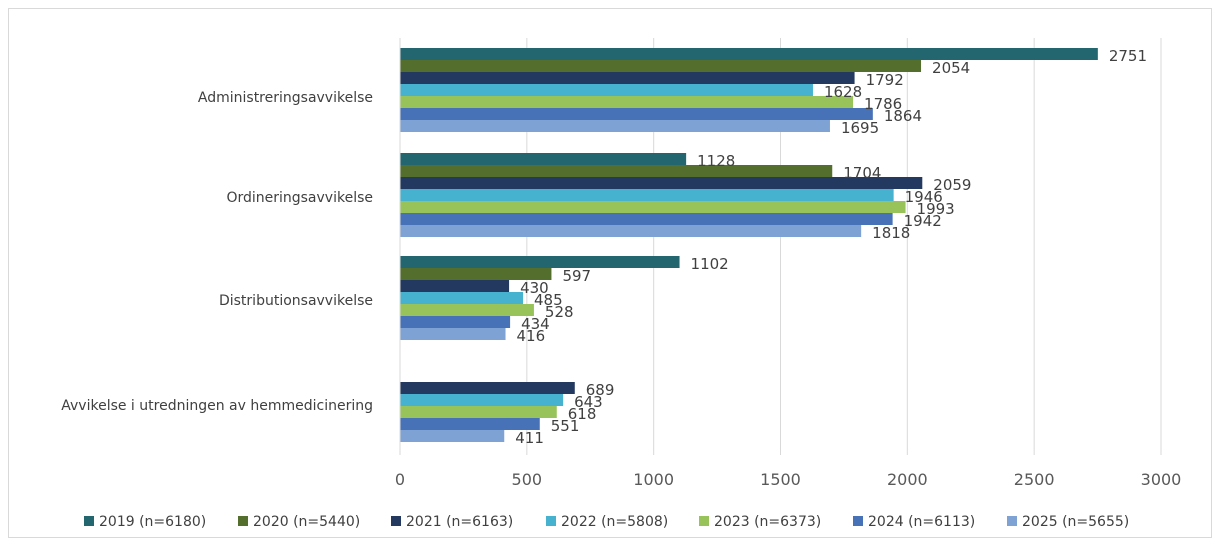 This screenshot has width=1222, height=547. What do you see at coordinates (903, 116) in the screenshot?
I see `data-label: 1864` at bounding box center [903, 116].